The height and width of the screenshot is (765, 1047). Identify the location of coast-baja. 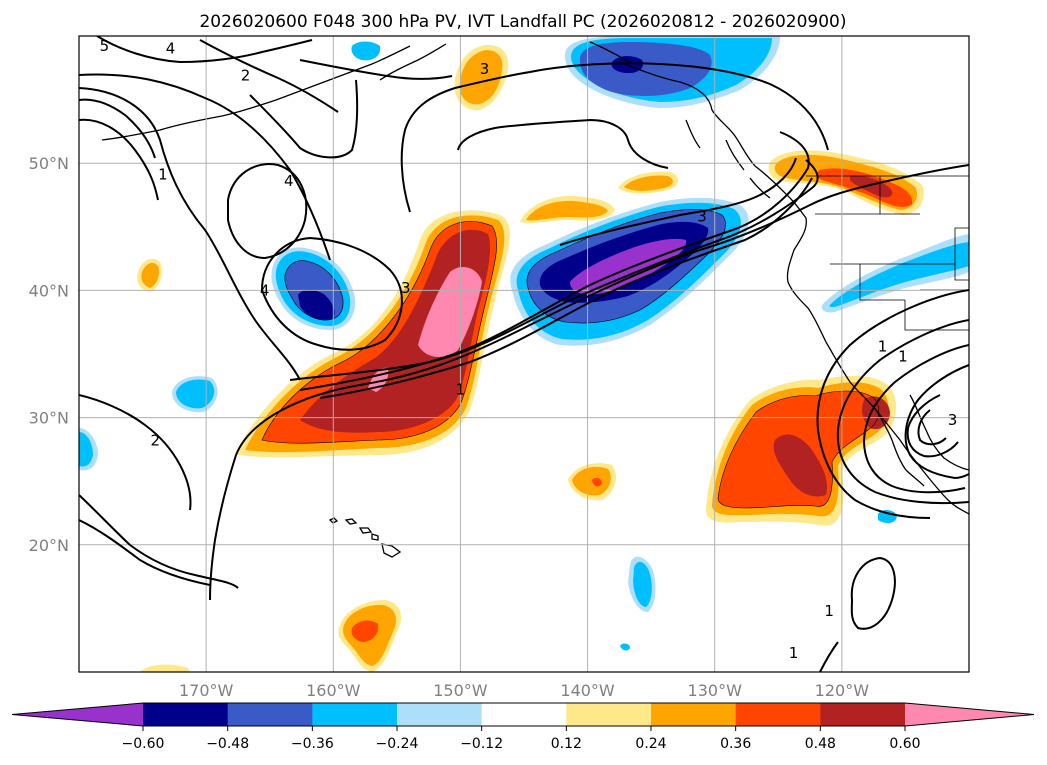
(900, 448).